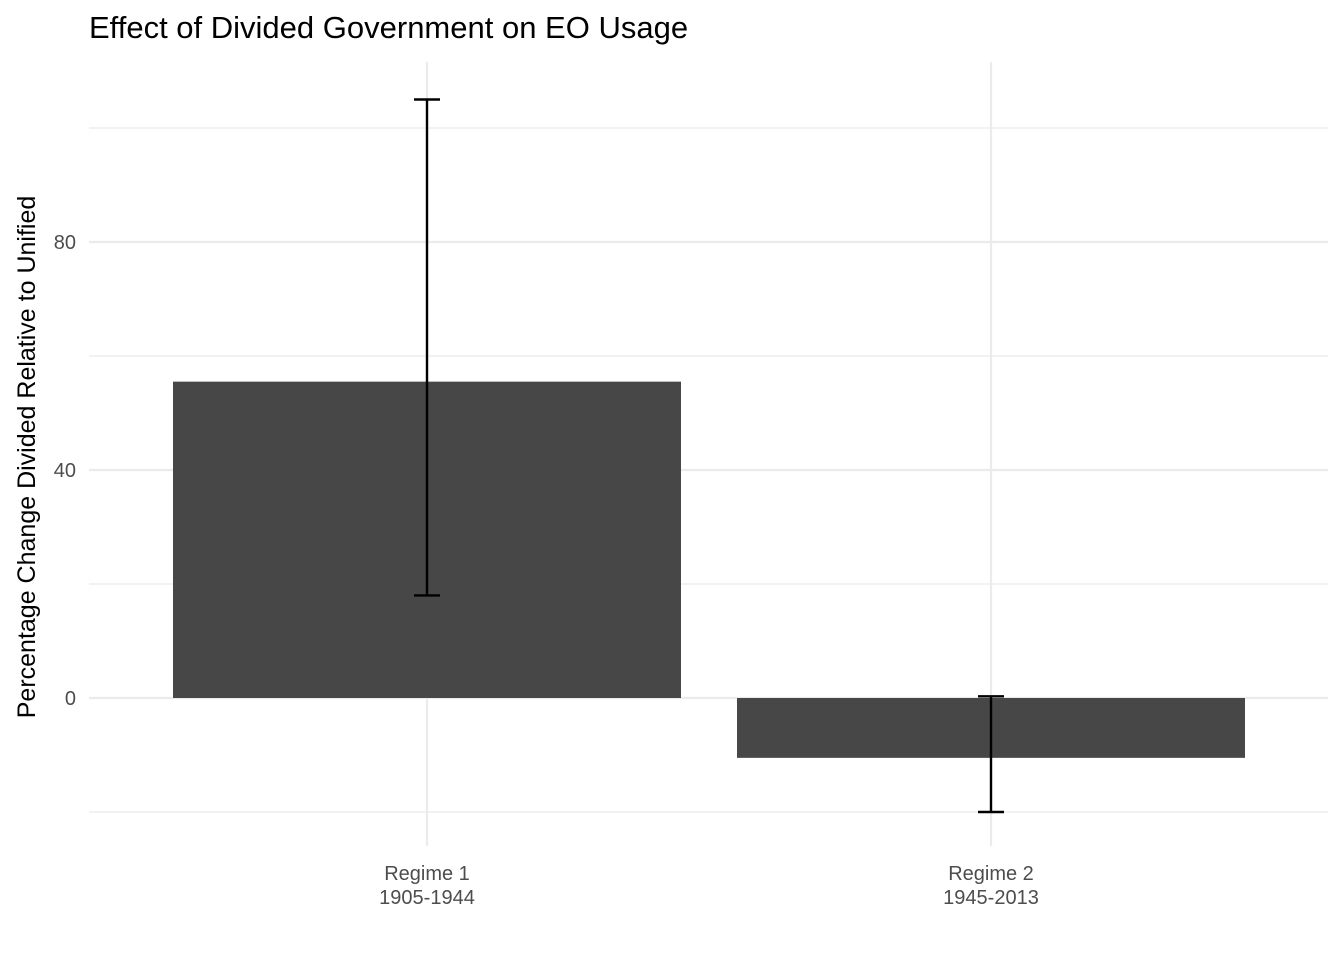  Describe the element at coordinates (65, 243) in the screenshot. I see `y-tick-label: 80` at that location.